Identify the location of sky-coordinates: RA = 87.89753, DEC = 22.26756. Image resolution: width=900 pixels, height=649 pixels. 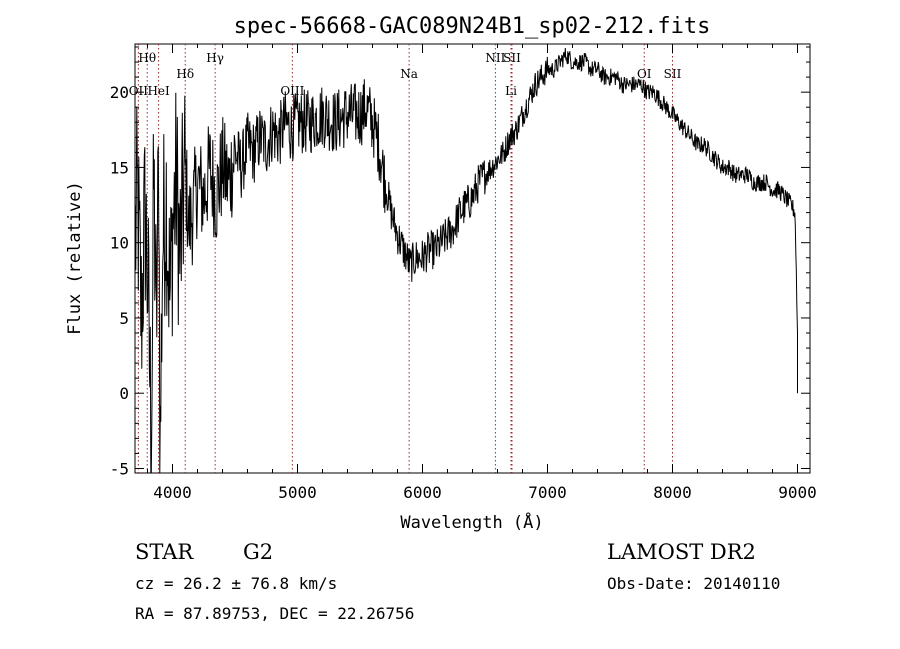
(275, 613).